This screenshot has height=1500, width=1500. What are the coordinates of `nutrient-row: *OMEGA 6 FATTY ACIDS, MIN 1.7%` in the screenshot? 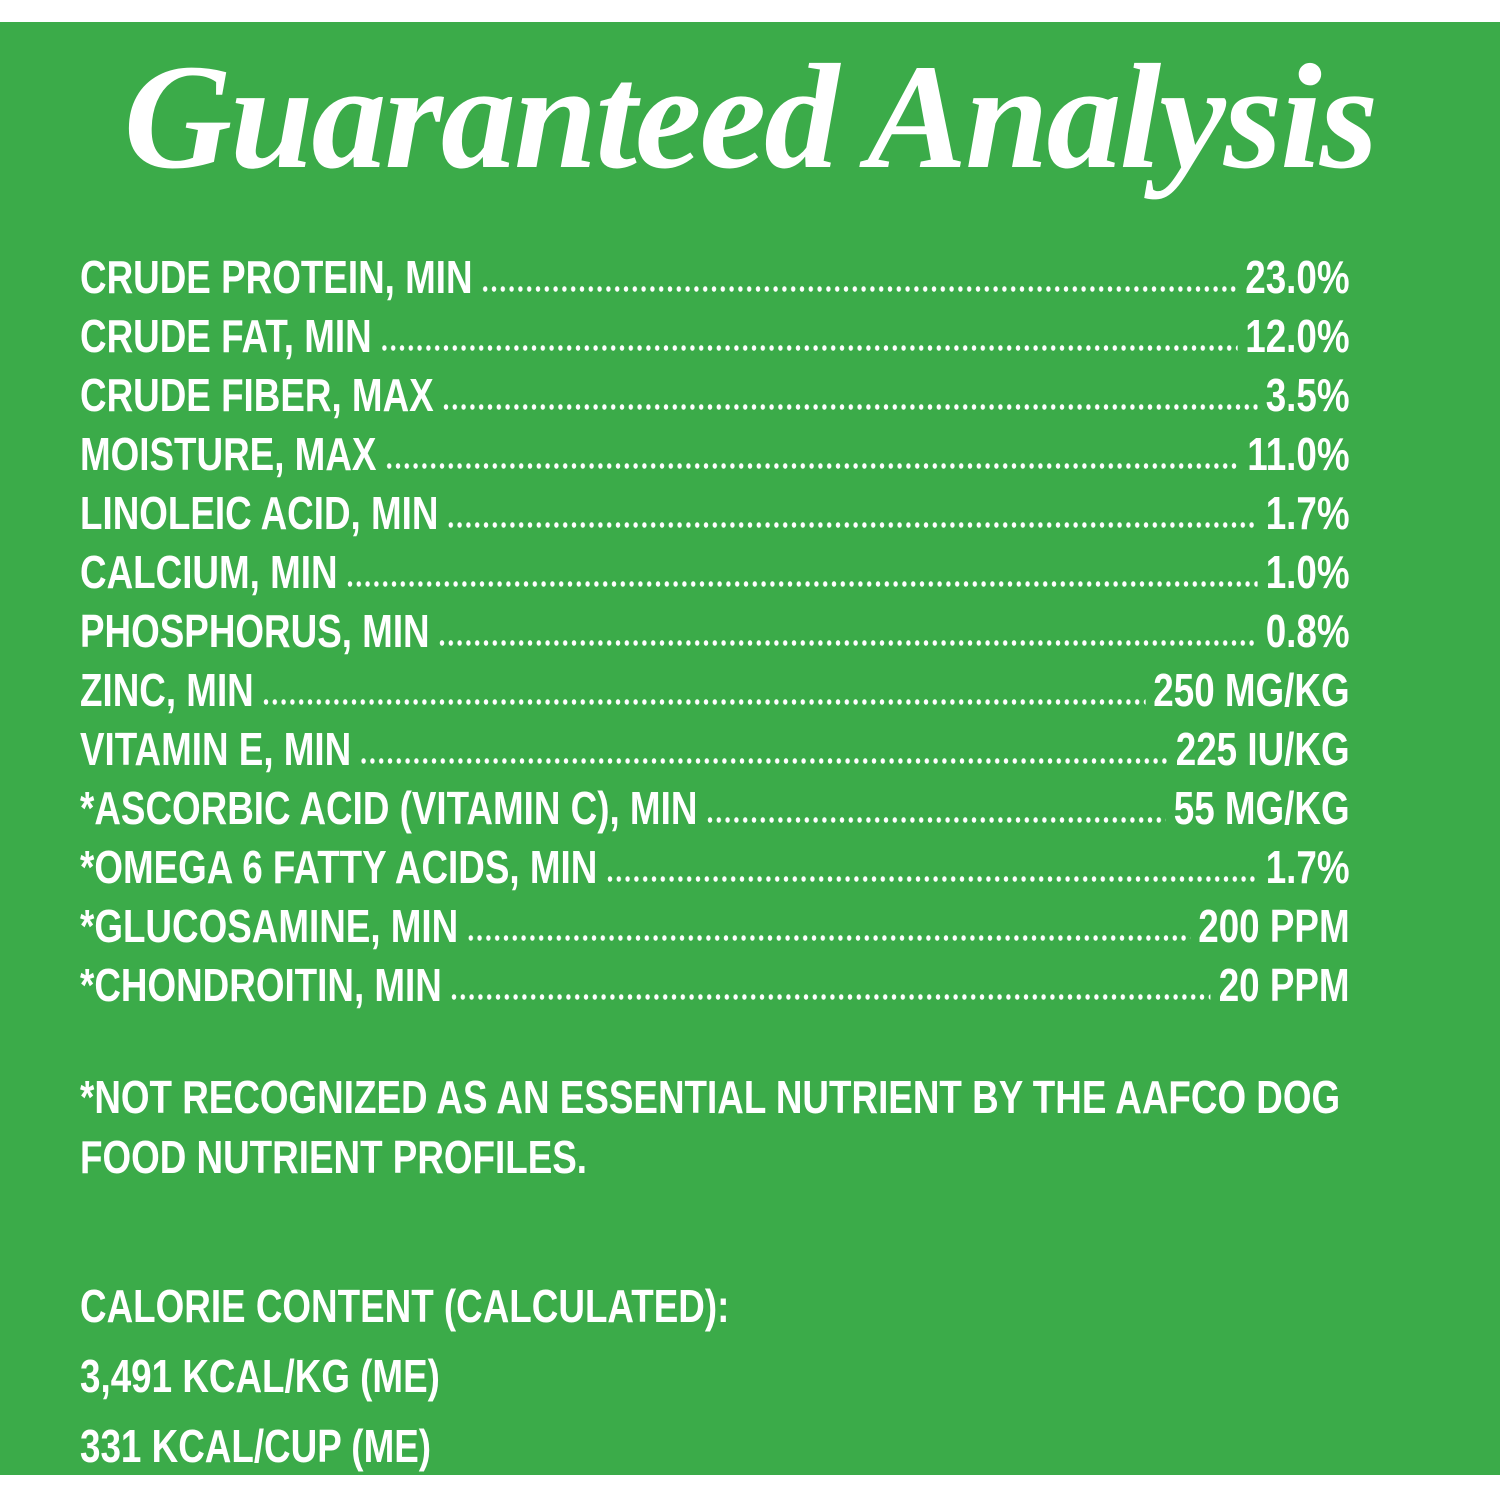 It's located at (715, 867).